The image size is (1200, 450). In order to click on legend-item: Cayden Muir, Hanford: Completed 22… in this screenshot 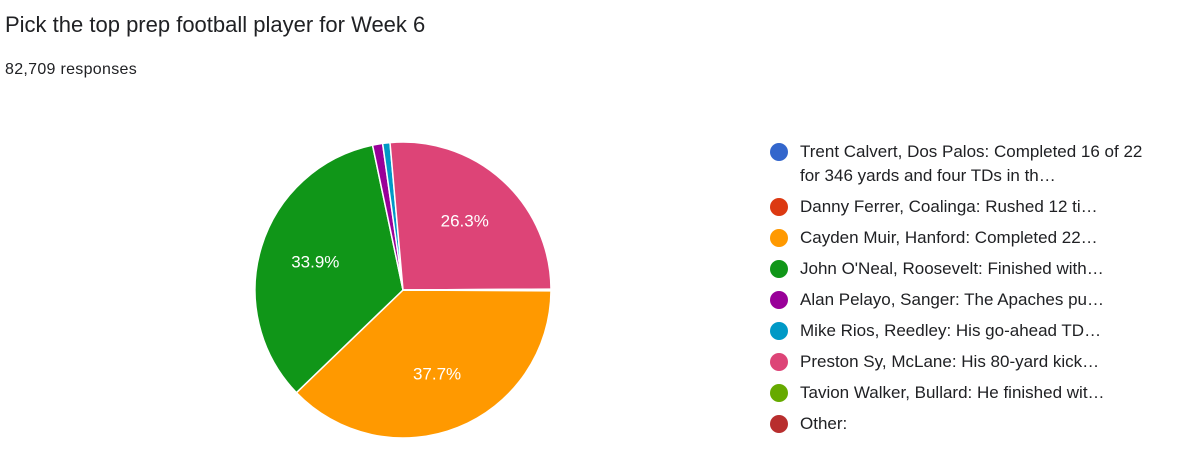, I will do `click(961, 238)`.